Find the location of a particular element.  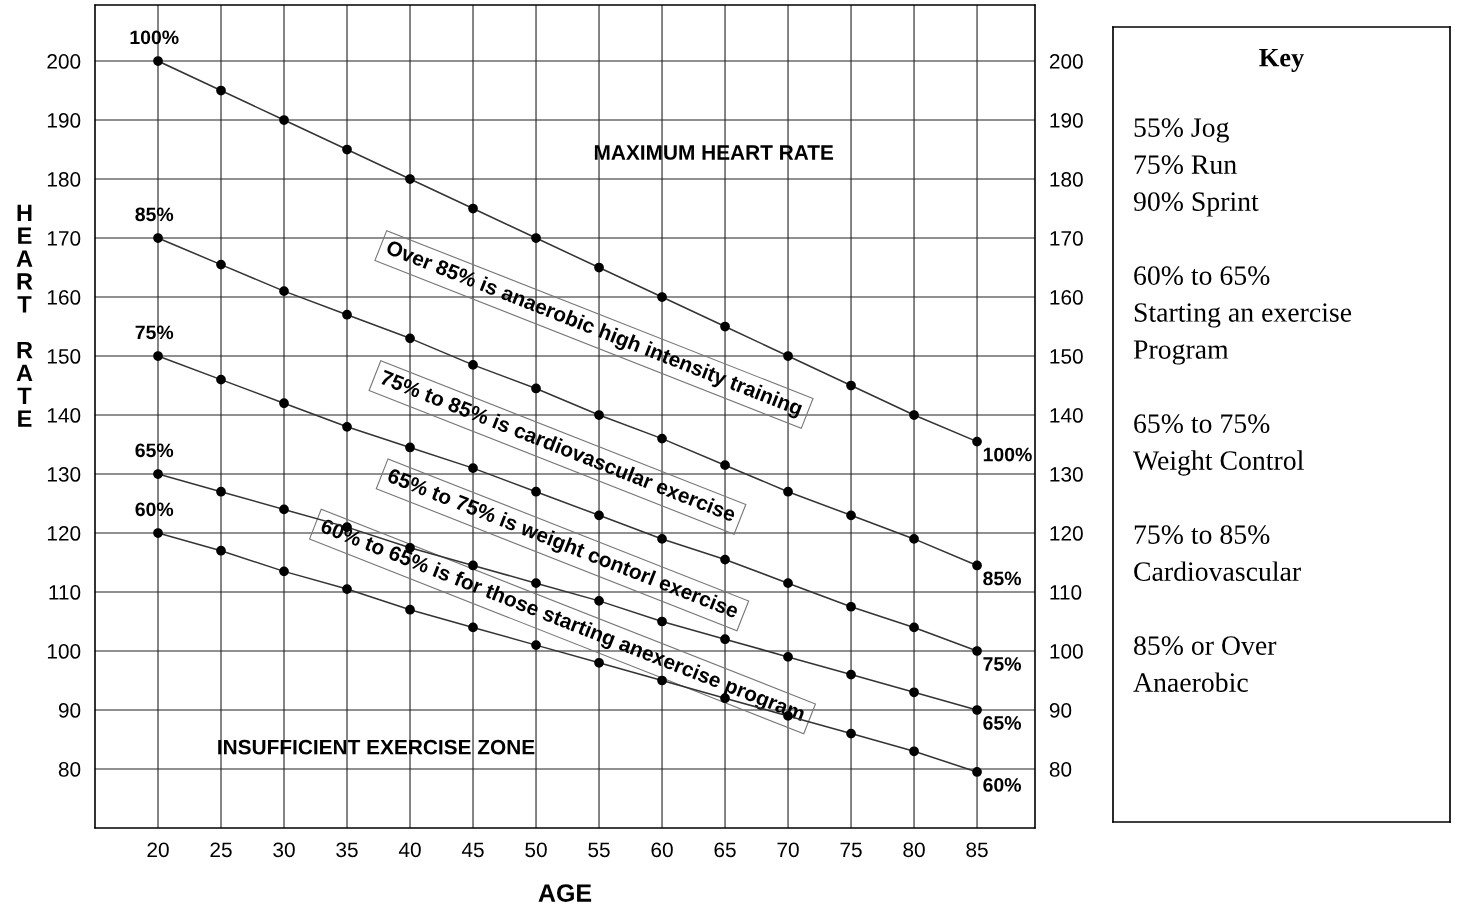

y-tick-label: 140 is located at coordinates (64, 415).